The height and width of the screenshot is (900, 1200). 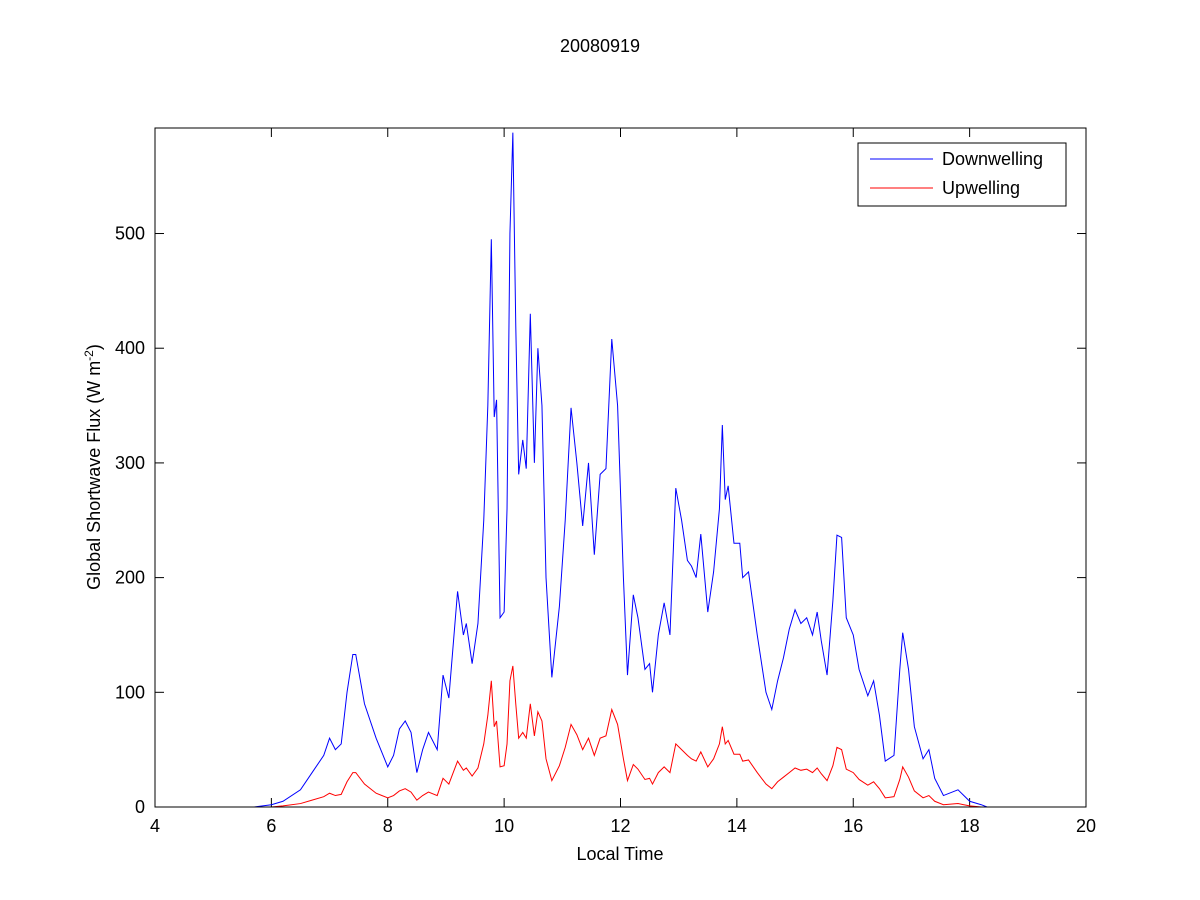 What do you see at coordinates (130, 578) in the screenshot?
I see `y-tick-label: 200` at bounding box center [130, 578].